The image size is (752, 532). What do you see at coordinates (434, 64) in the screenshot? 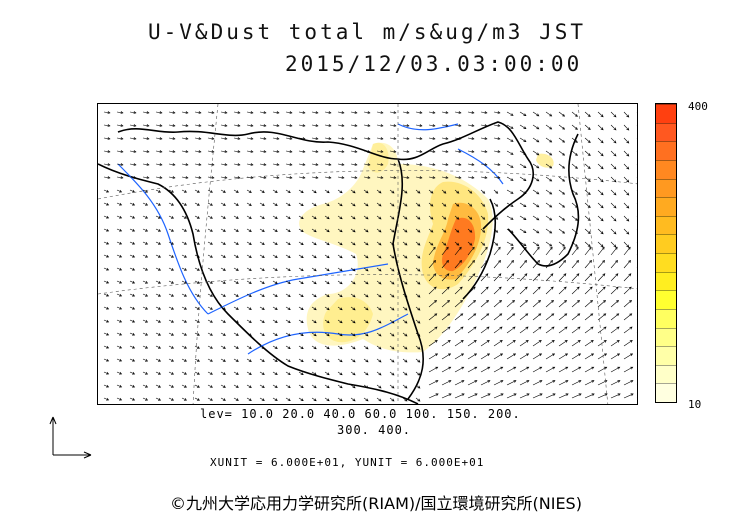
I see `map-title-timestamp: 2015/12/03.03:00:00` at bounding box center [434, 64].